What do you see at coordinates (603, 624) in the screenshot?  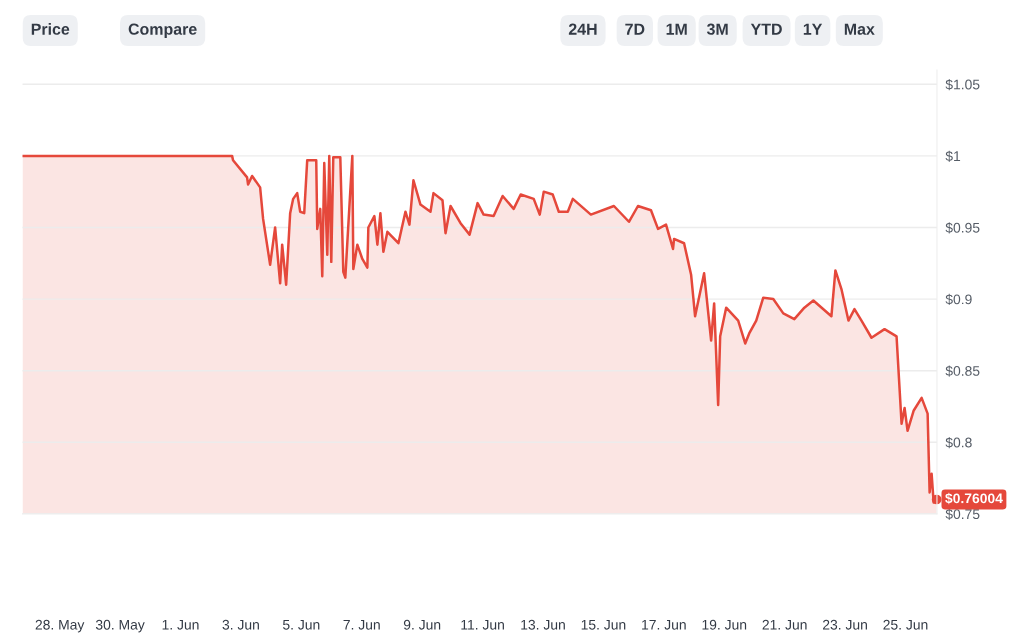 I see `x-tick-label: 15. Jun` at bounding box center [603, 624].